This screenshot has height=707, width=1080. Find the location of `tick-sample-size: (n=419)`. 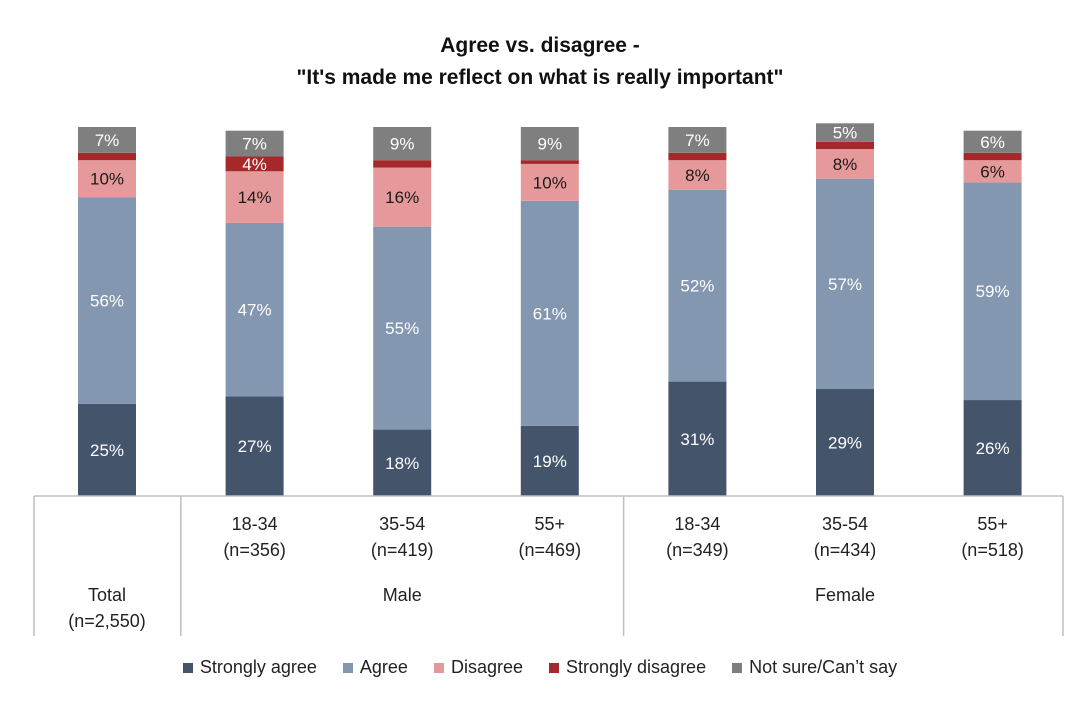

tick-sample-size: (n=419) is located at coordinates (402, 550).